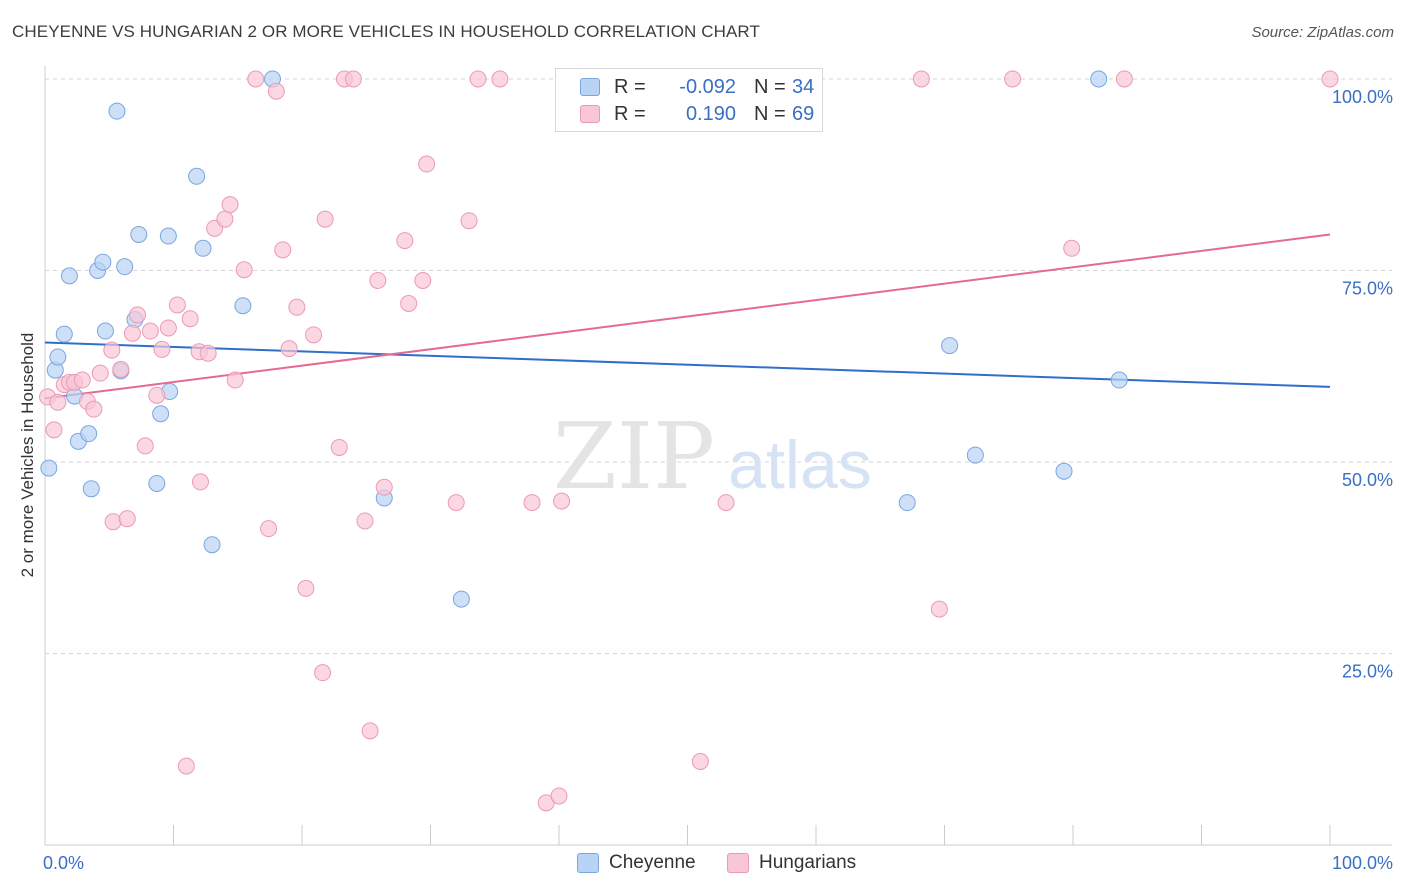 This screenshot has height=892, width=1406. What do you see at coordinates (1367, 672) in the screenshot?
I see `y-tick-label: 25.0%` at bounding box center [1367, 672].